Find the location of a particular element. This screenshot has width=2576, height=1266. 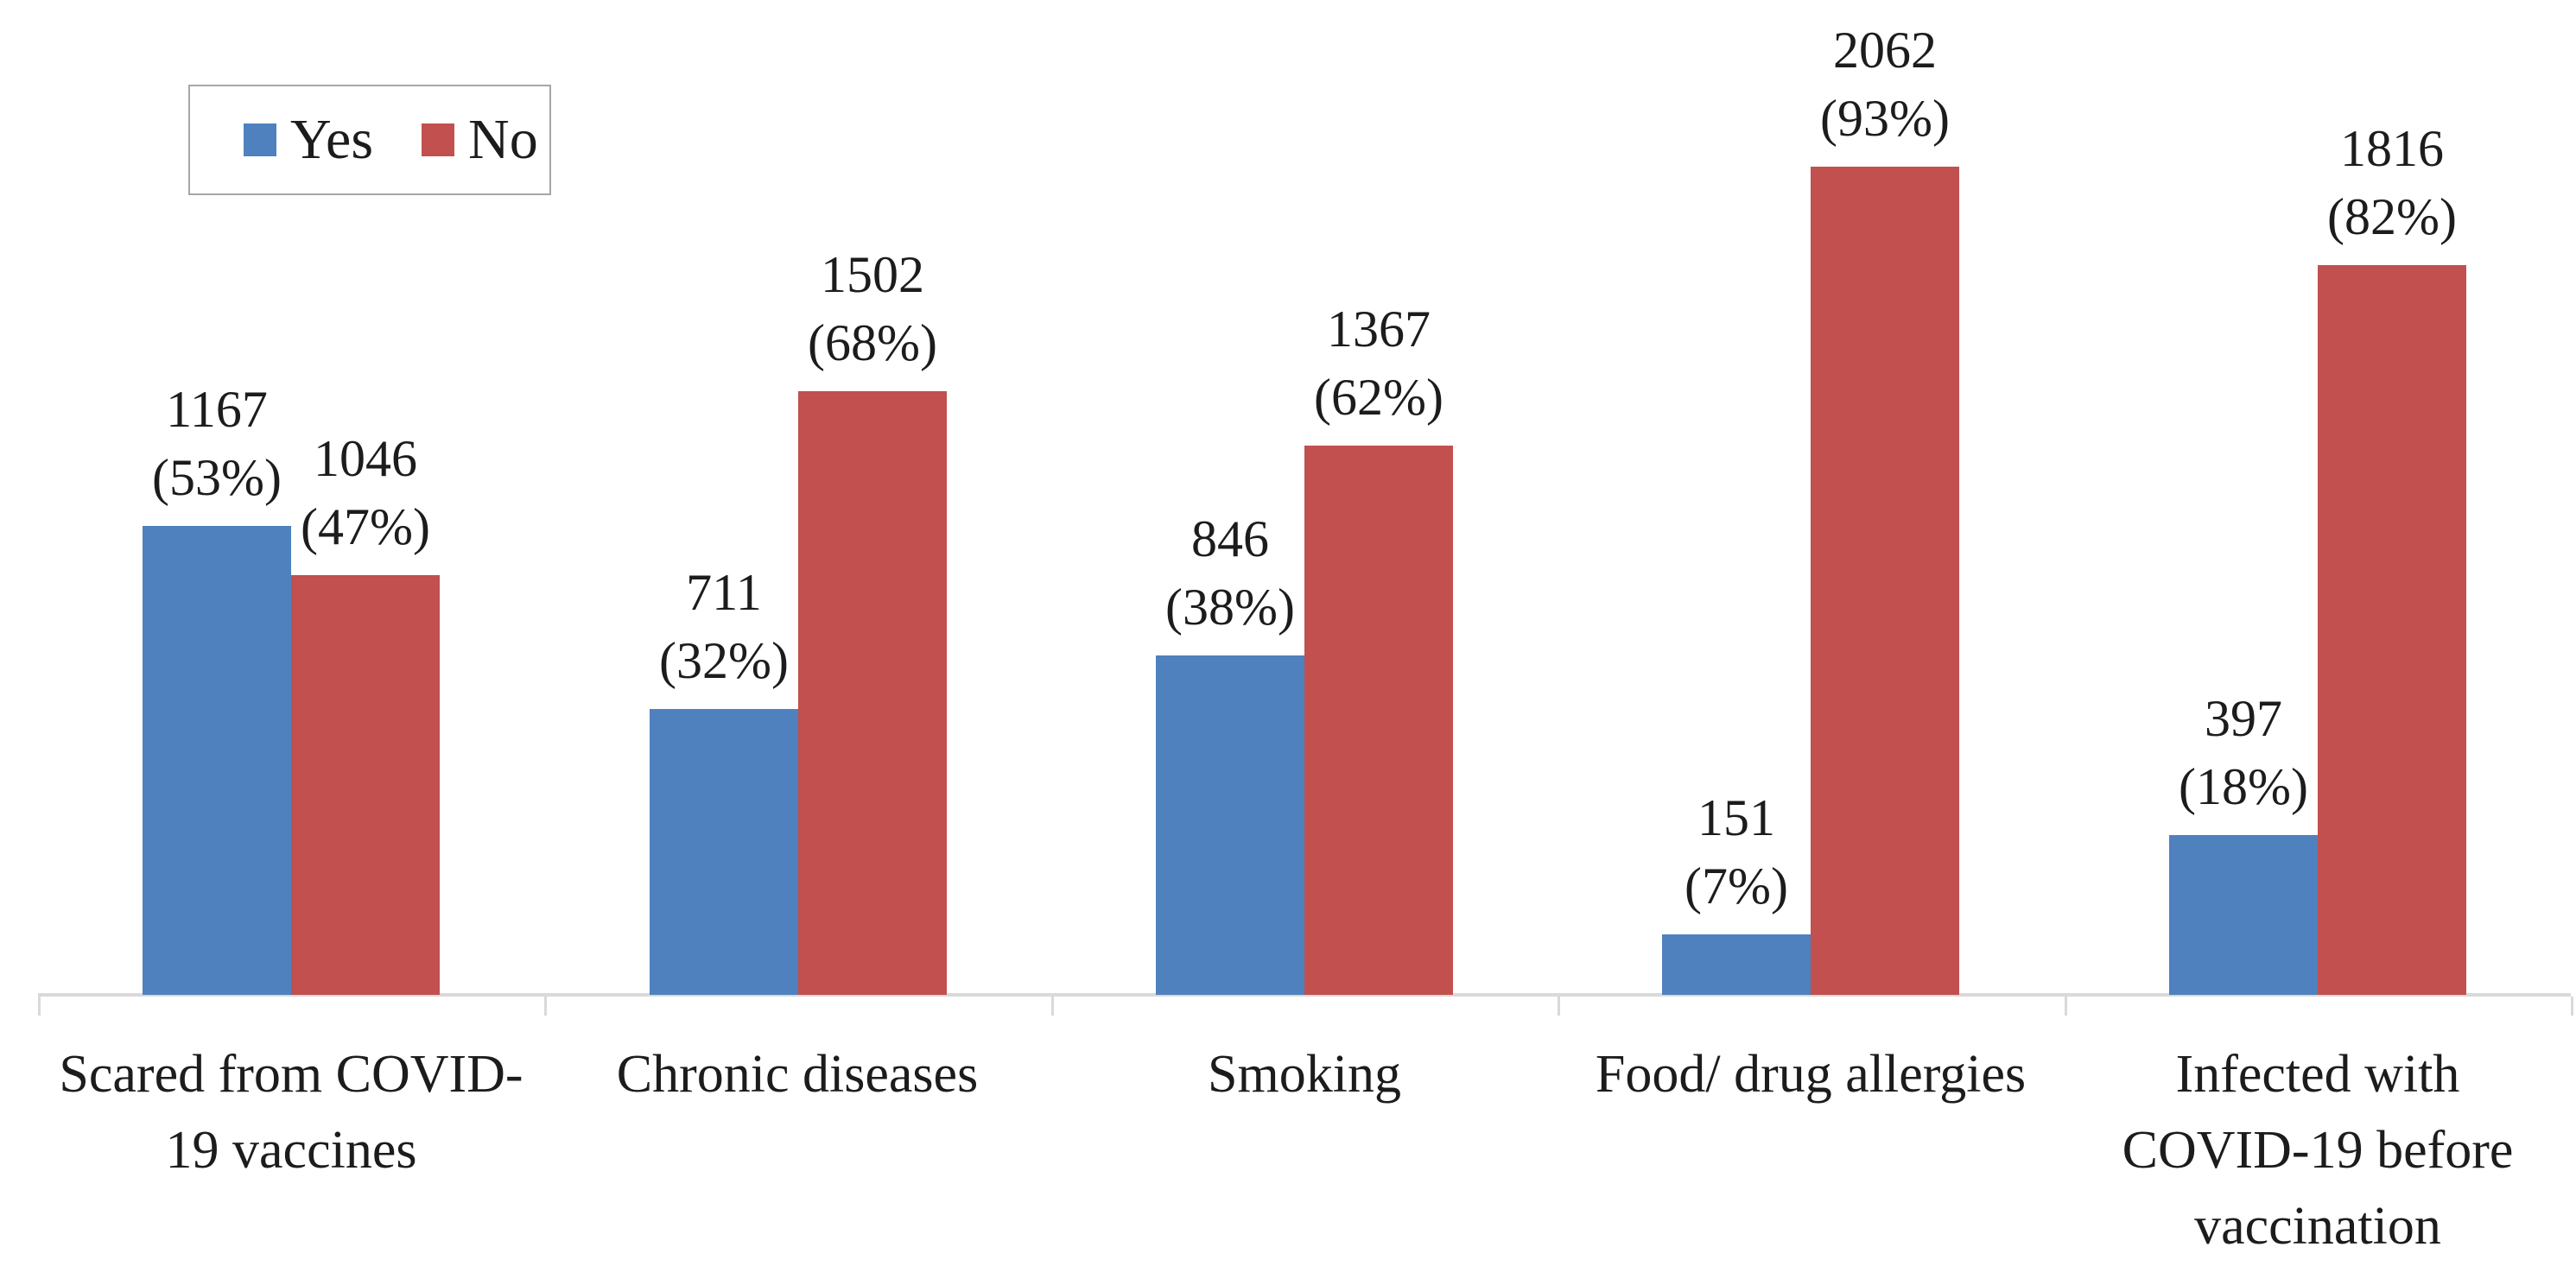

category-label-4: Infected with COVID-19 before vaccination is located at coordinates (2318, 1150).